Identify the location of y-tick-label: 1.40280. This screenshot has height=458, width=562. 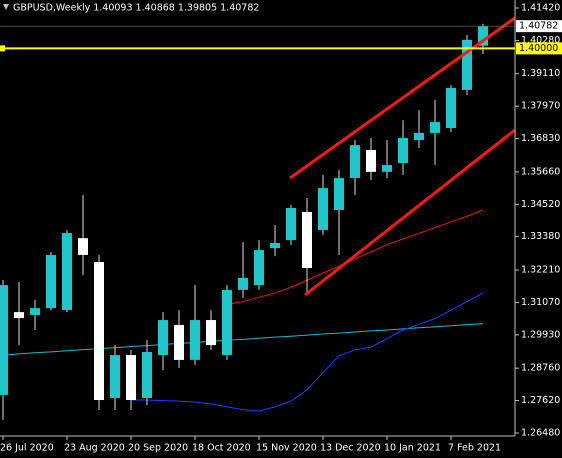
(540, 40).